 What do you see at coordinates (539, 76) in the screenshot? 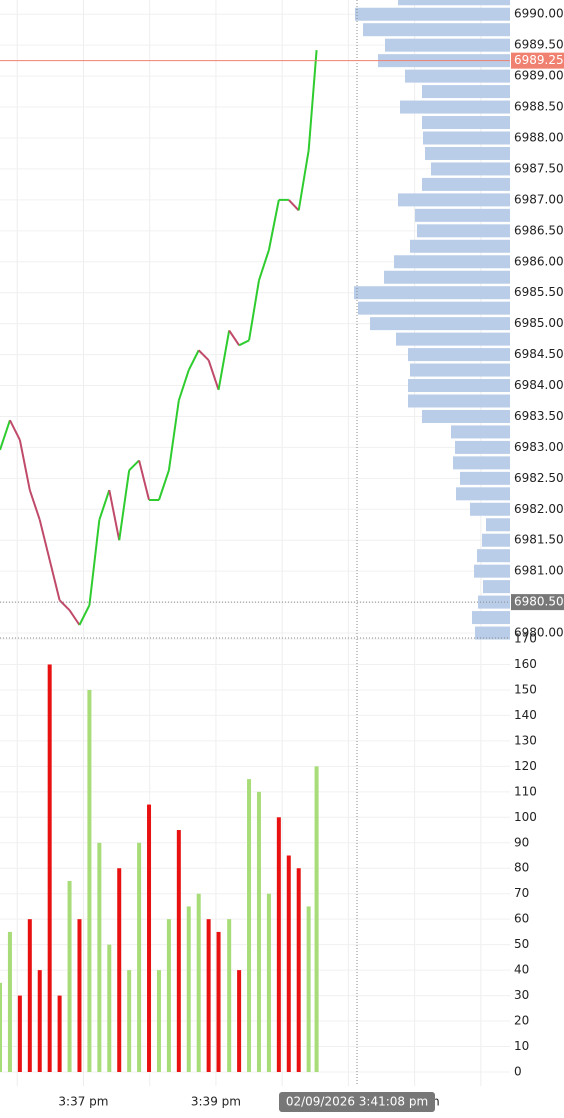
I see `price-tick-label: 6989.00` at bounding box center [539, 76].